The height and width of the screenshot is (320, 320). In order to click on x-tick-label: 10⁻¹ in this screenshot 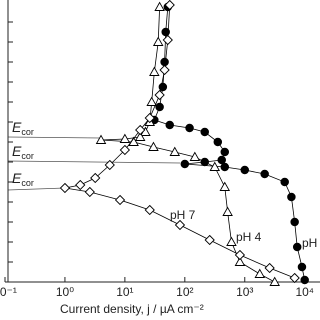, I will do `click(8, 292)`.